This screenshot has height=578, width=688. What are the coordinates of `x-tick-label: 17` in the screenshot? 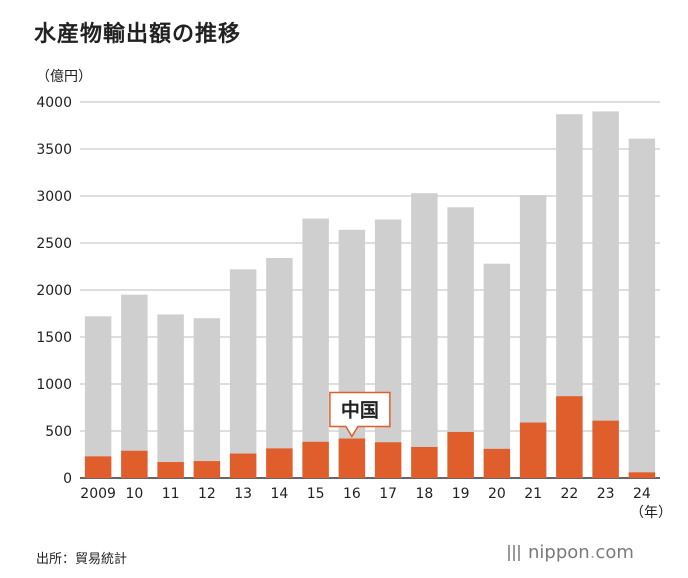 It's located at (388, 494).